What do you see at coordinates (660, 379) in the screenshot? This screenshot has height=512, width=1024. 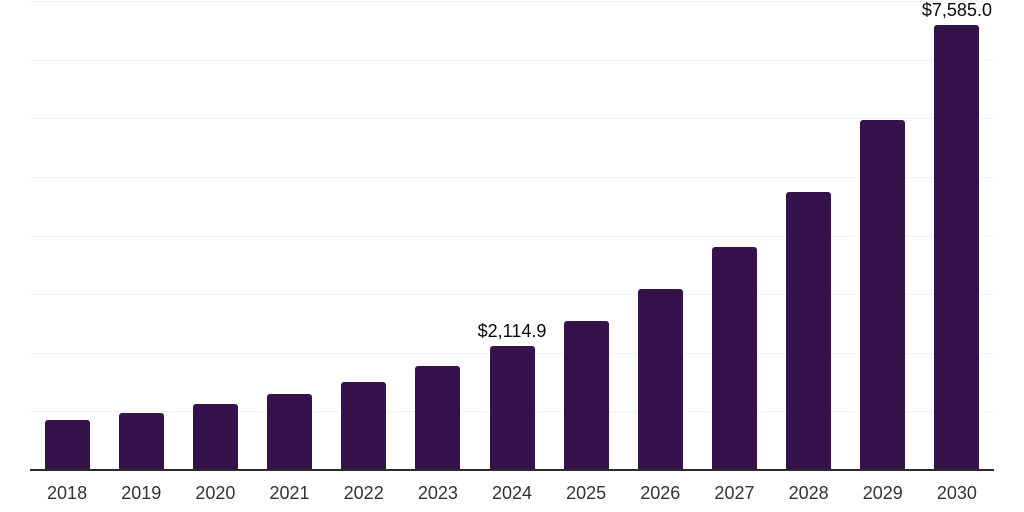 I see `bar-2026` at bounding box center [660, 379].